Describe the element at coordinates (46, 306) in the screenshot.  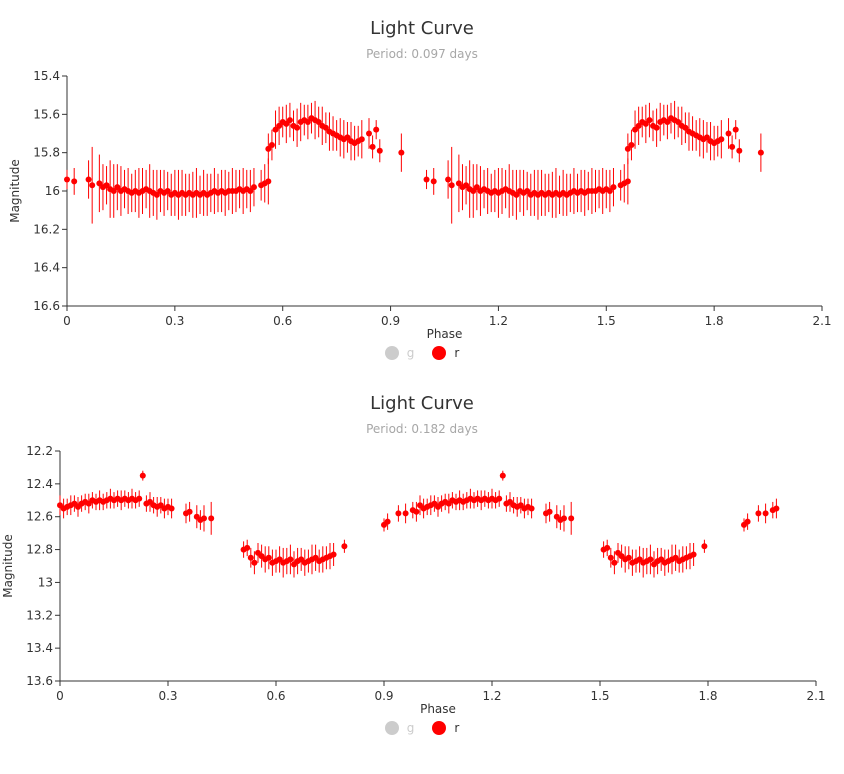
I see `y-tick-label: 16.6` at that location.